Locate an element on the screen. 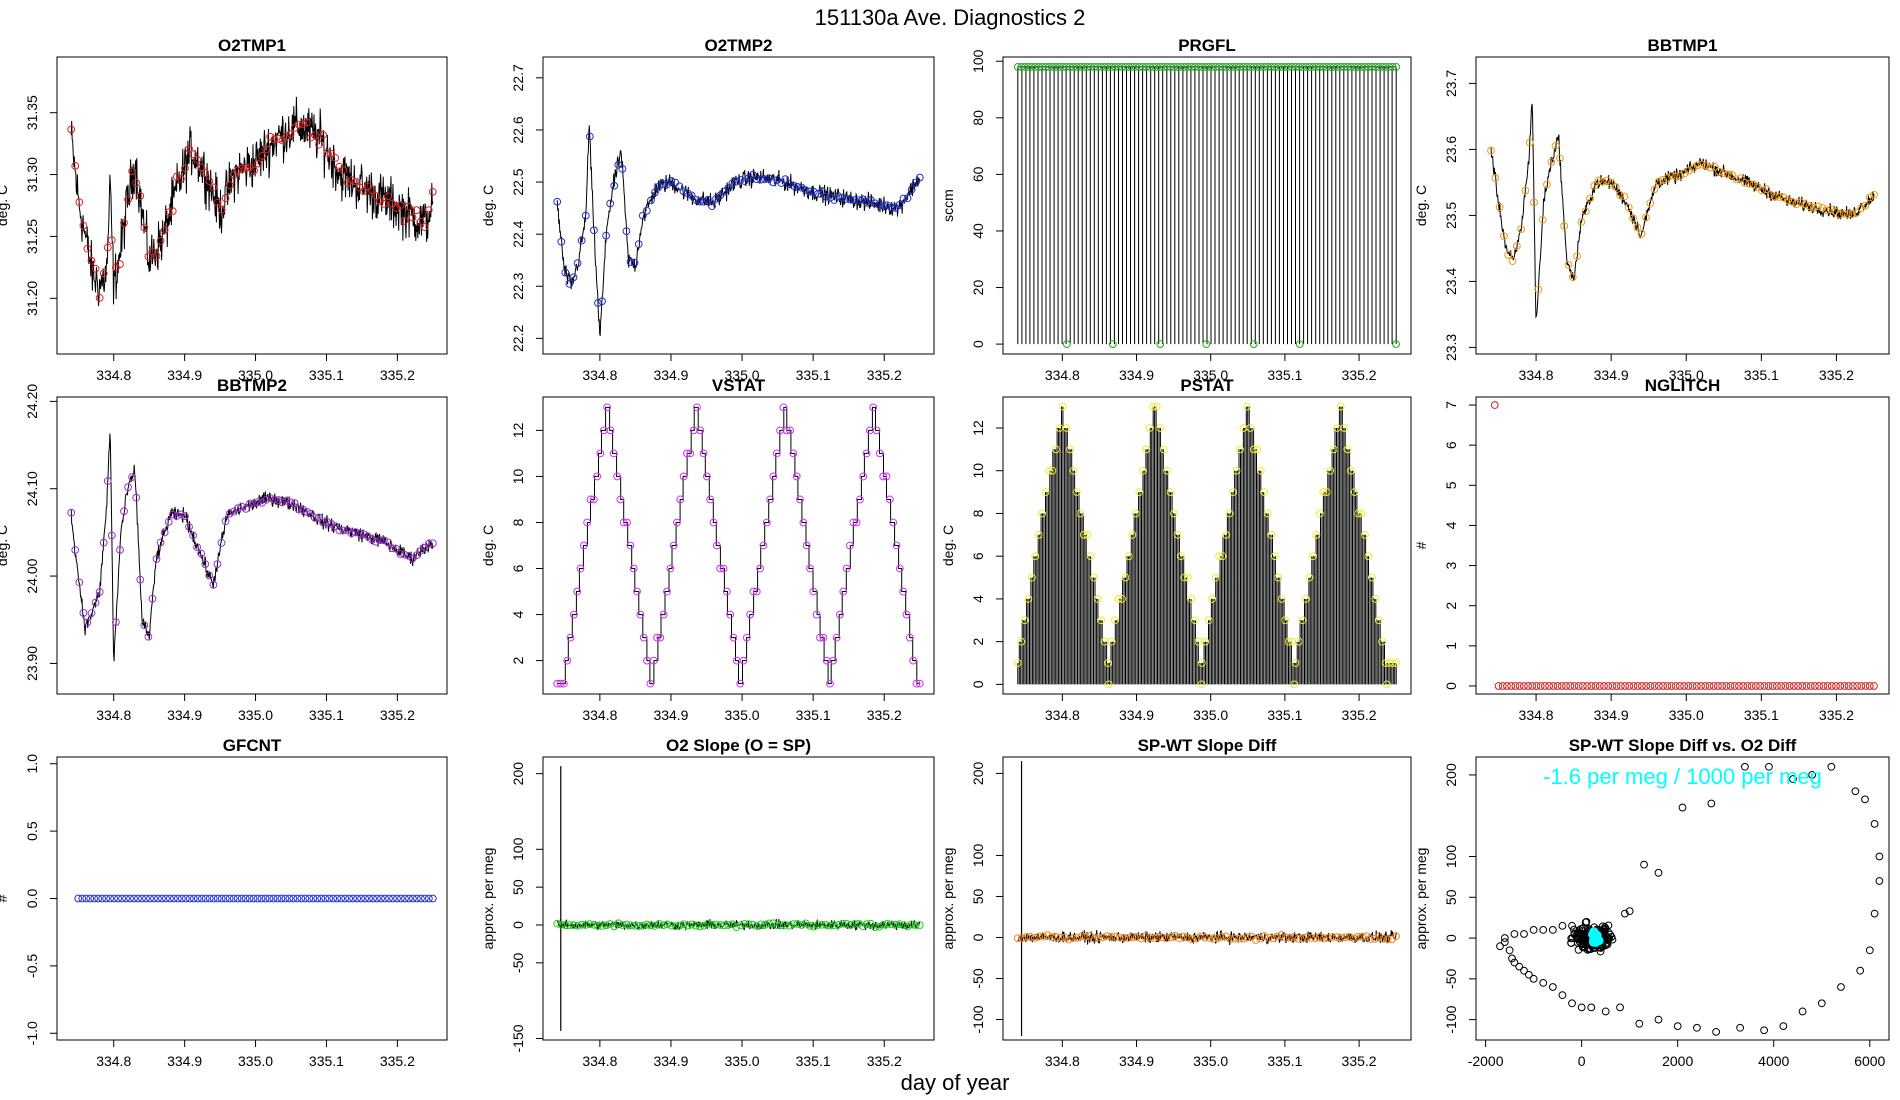 The image size is (1900, 1100). y-tick-label: 6 is located at coordinates (518, 568).